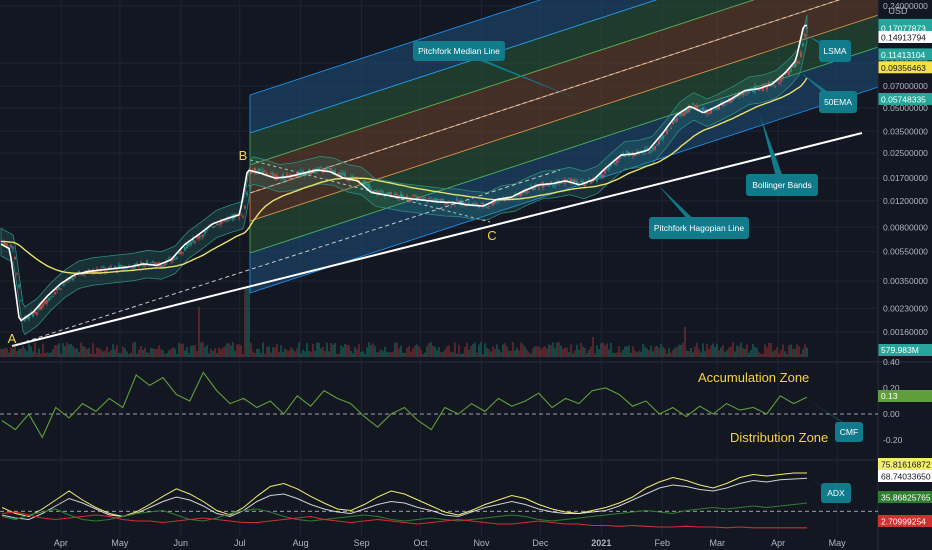 This screenshot has height=550, width=932. Describe the element at coordinates (905, 332) in the screenshot. I see `price-tick-label: 0.00160000` at that location.